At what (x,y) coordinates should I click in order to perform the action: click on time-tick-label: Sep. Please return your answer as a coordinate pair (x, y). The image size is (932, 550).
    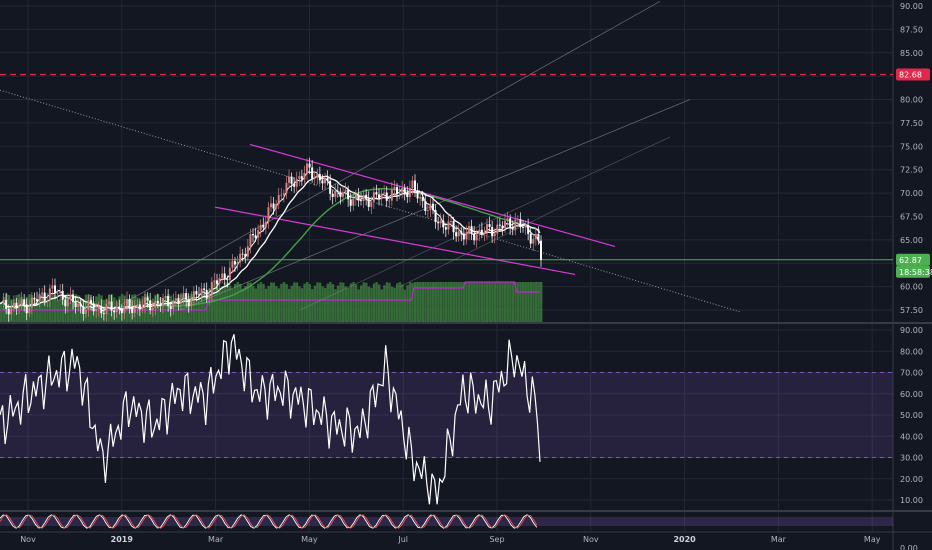
    Looking at the image, I should click on (496, 539).